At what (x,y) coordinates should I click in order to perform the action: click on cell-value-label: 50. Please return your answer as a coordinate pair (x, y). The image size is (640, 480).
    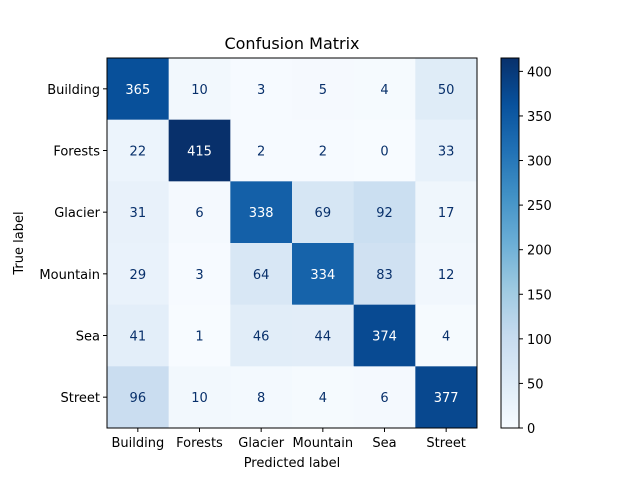
    Looking at the image, I should click on (446, 90).